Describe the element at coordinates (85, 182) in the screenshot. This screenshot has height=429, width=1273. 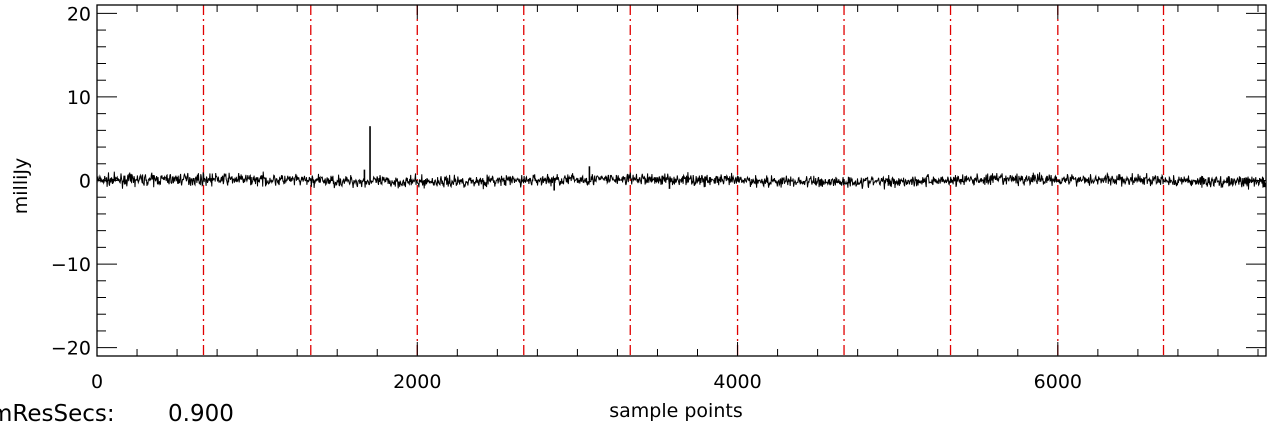
I see `y-tick-label: 0` at that location.